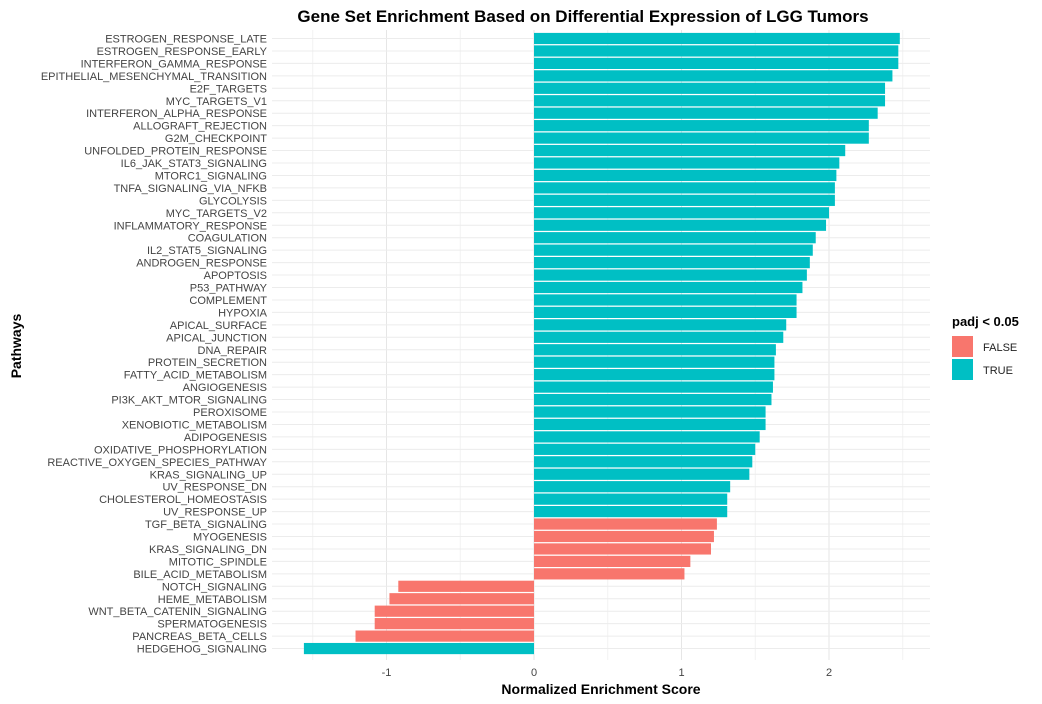 The height and width of the screenshot is (704, 1042). I want to click on legend-label: FALSE, so click(1000, 348).